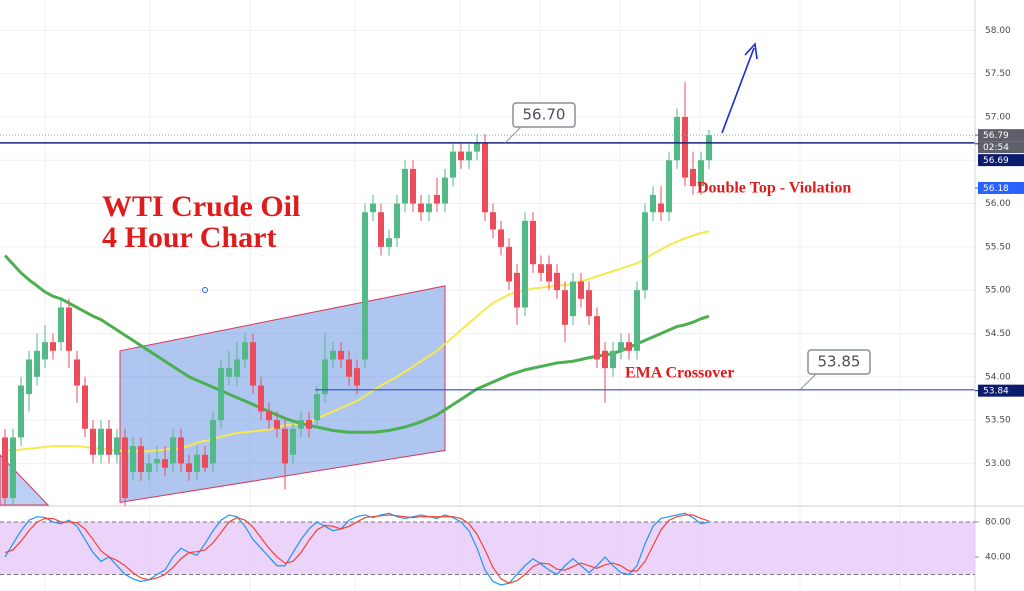 The image size is (1024, 591). What do you see at coordinates (998, 117) in the screenshot?
I see `y-tick-label: 57.00` at bounding box center [998, 117].